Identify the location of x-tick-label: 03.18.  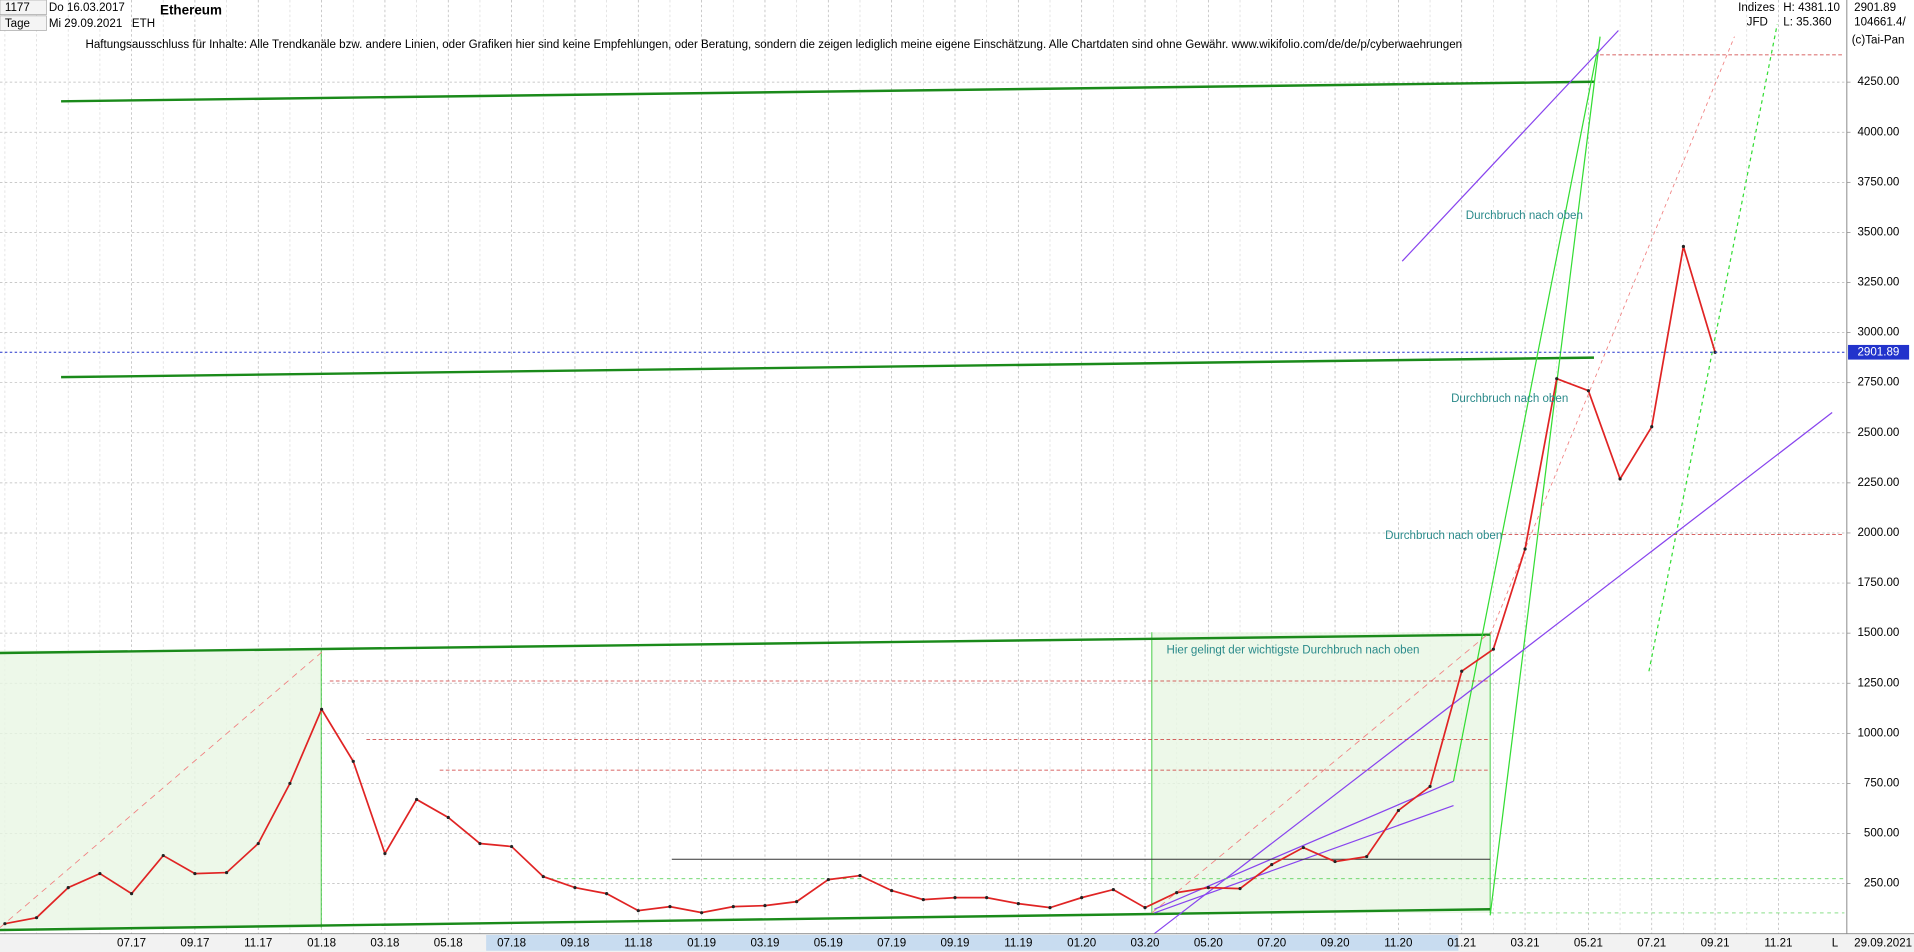
(384, 944).